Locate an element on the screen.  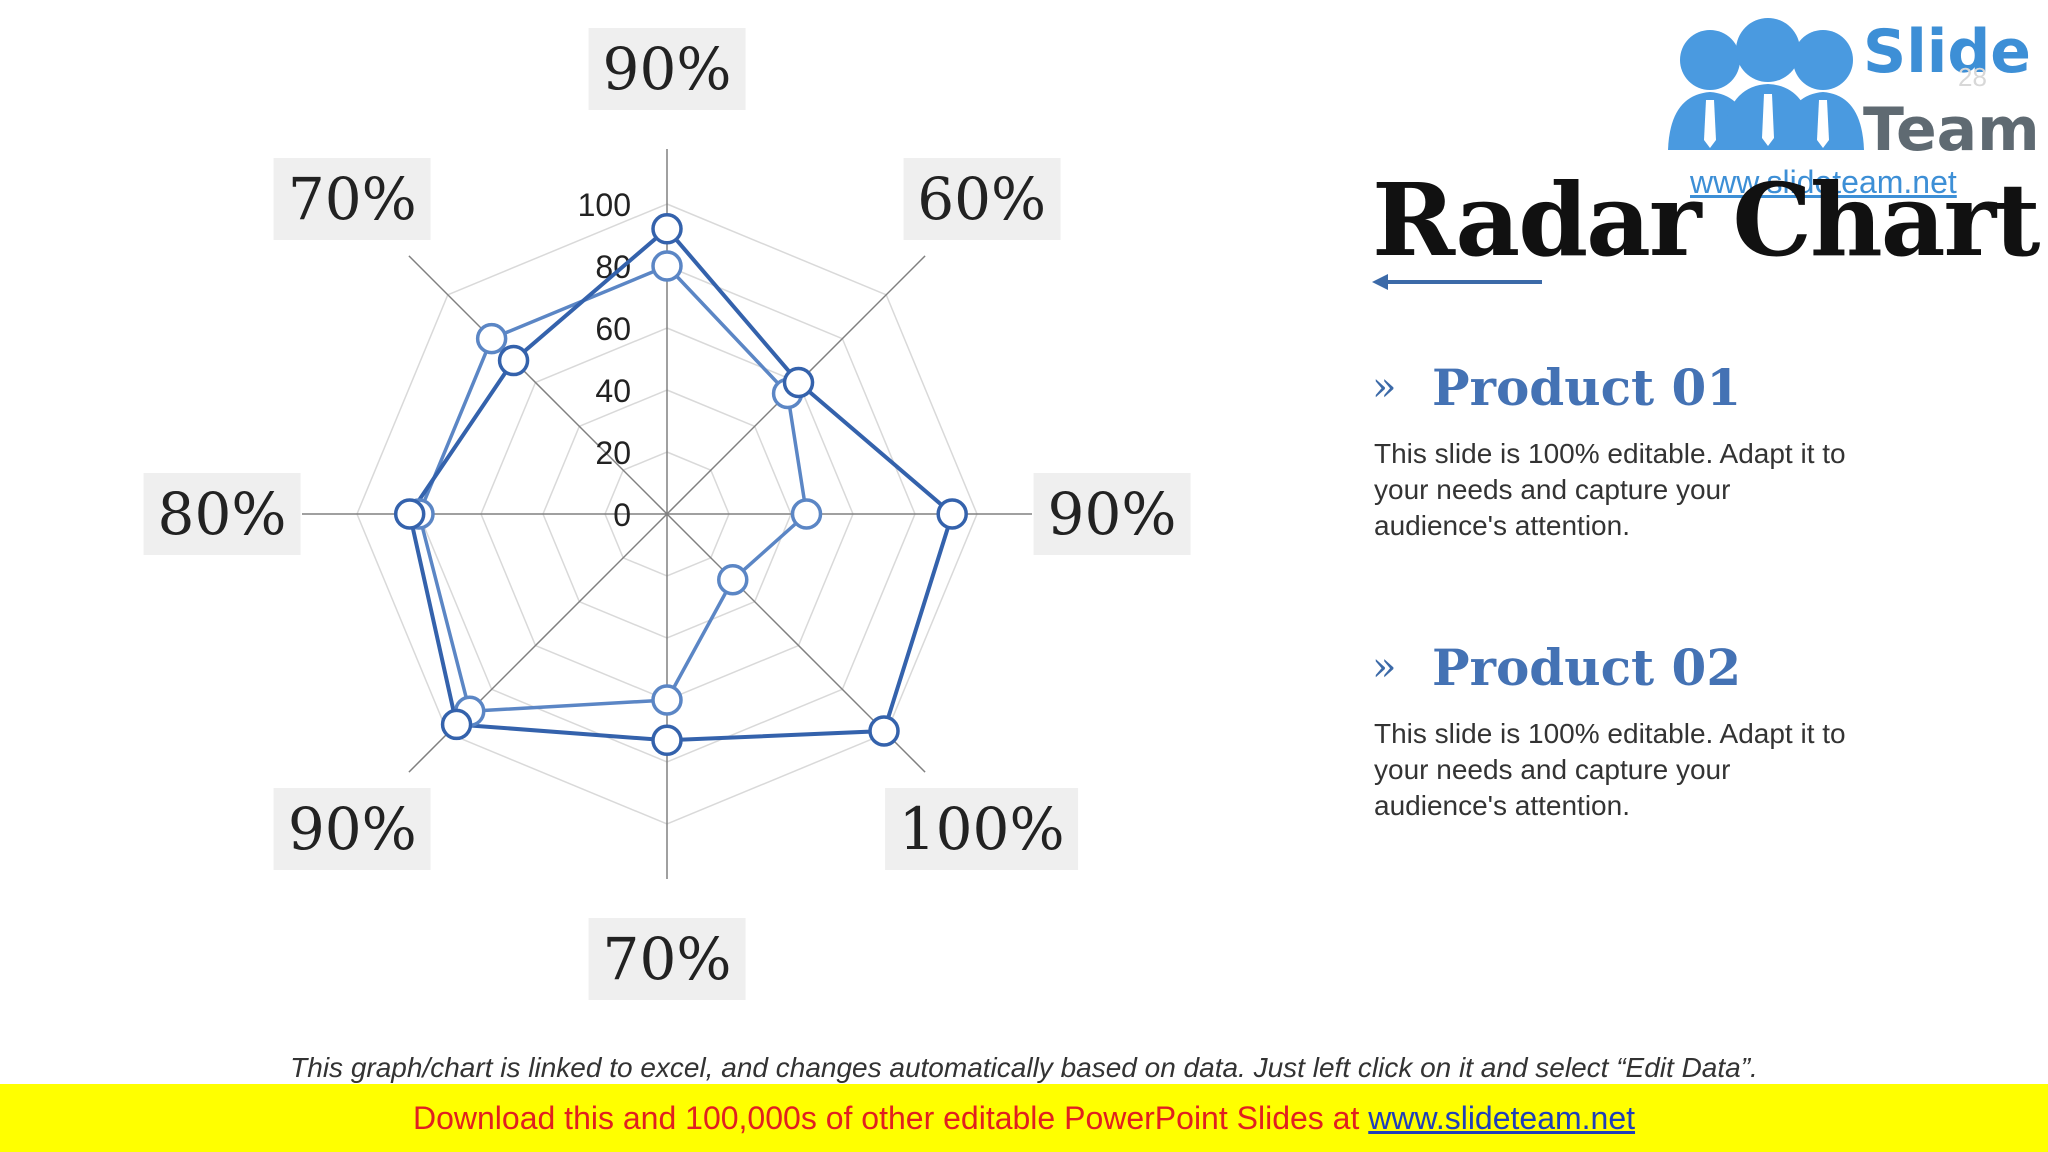
series-2-line is located at coordinates (681, 484).